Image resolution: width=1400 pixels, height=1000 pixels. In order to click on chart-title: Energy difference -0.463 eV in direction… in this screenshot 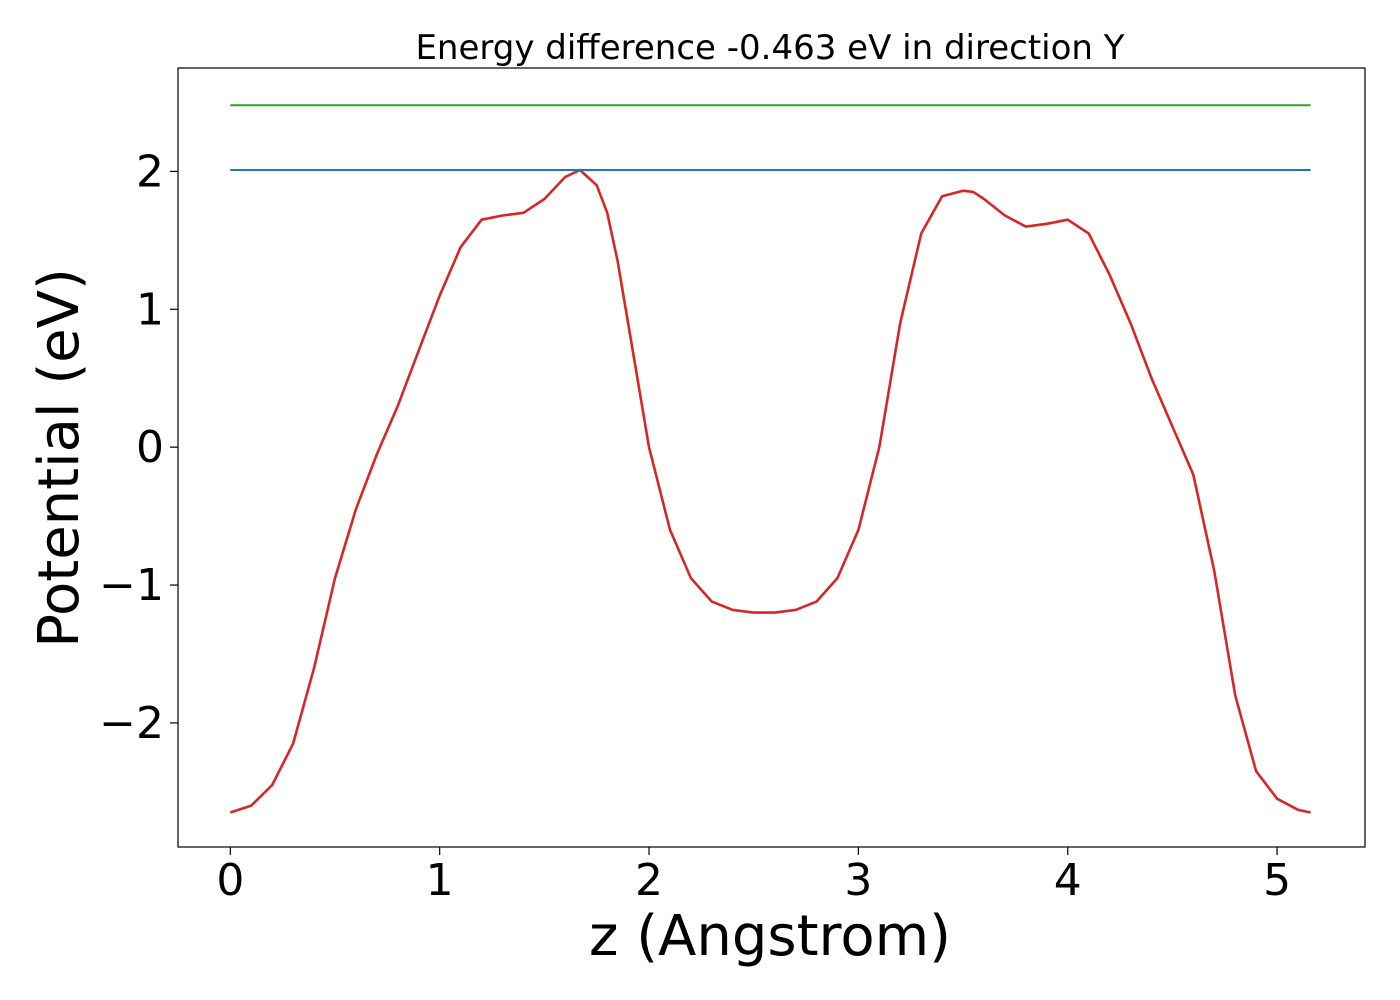, I will do `click(769, 48)`.